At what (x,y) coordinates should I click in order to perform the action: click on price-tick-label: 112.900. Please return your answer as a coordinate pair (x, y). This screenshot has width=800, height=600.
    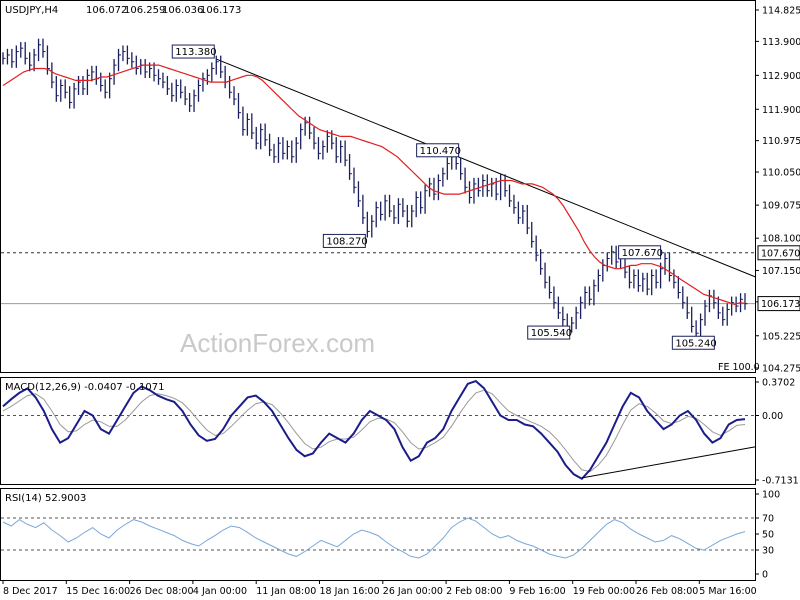
    Looking at the image, I should click on (781, 76).